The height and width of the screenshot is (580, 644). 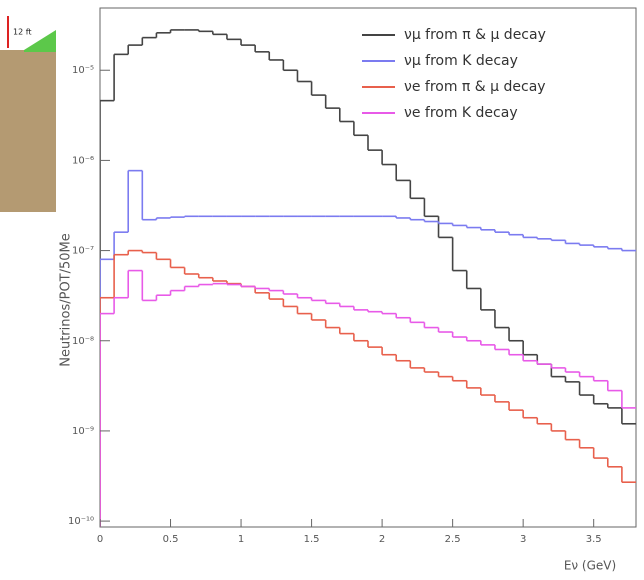 What do you see at coordinates (22, 32) in the screenshot?
I see `inset-label: 12 ft` at bounding box center [22, 32].